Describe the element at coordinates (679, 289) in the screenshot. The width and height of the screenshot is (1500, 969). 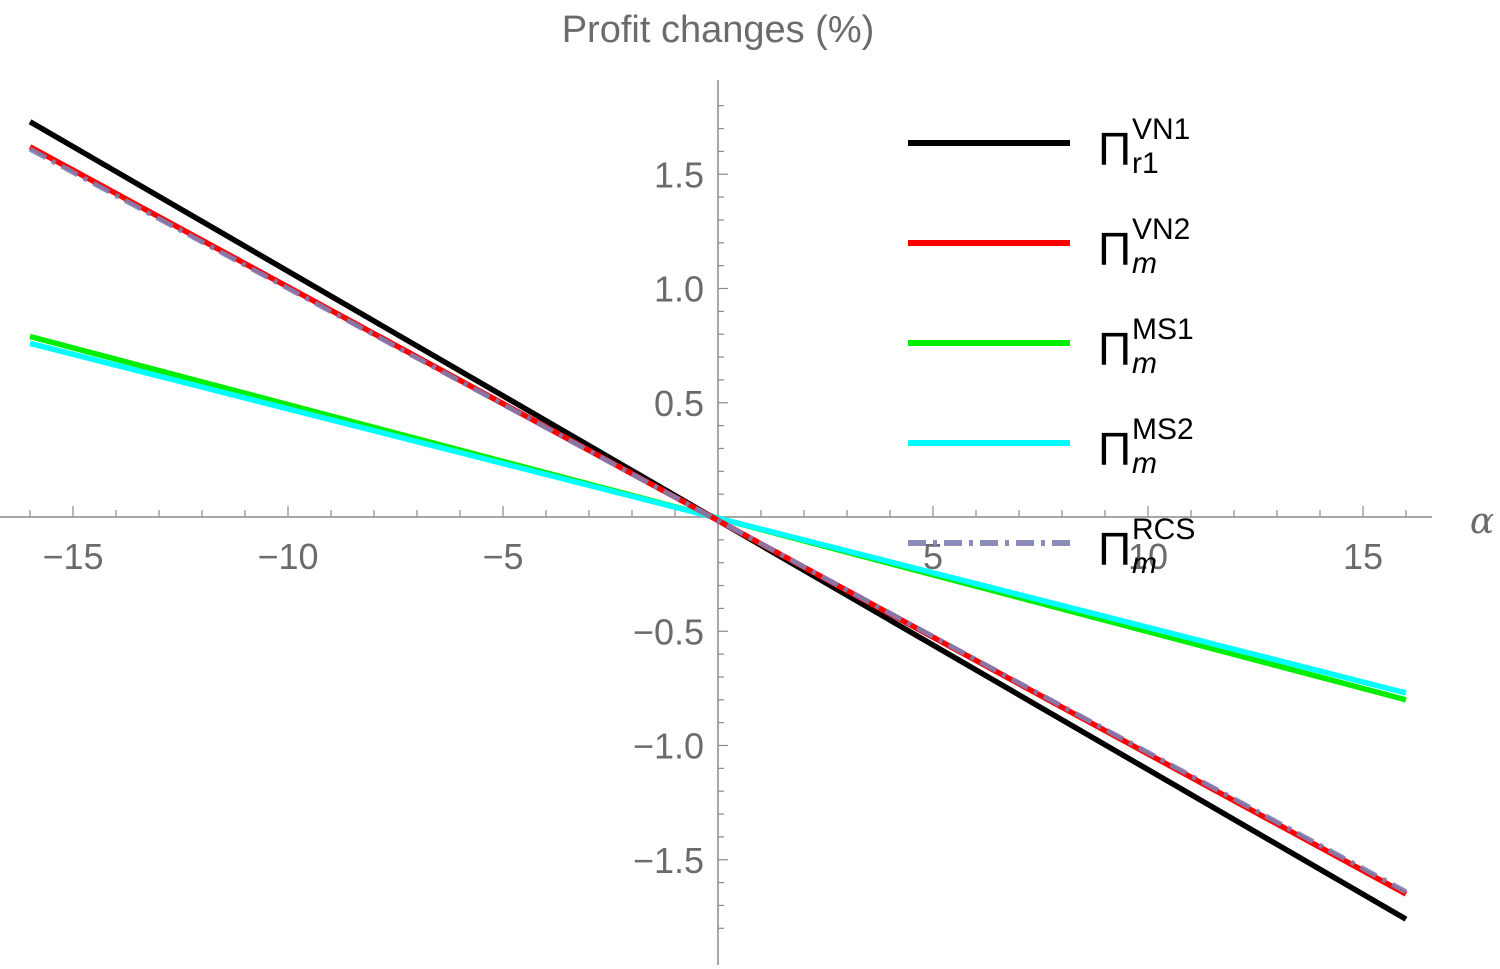
I see `y-tick-label: 1.0` at that location.